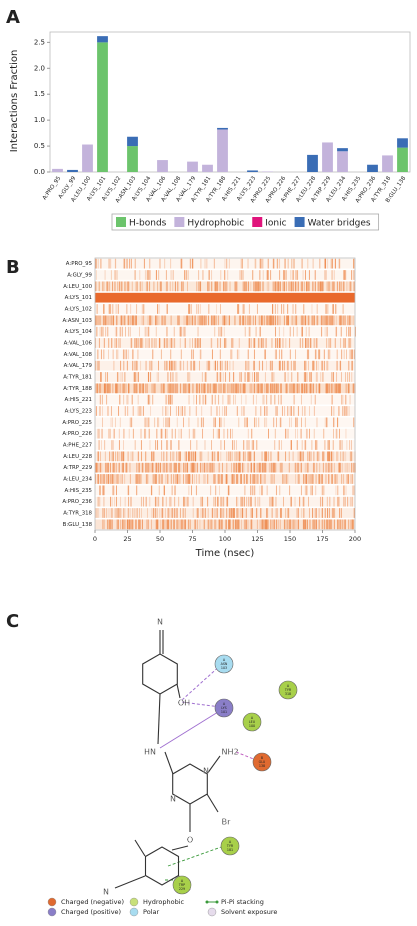 The height and width of the screenshot is (926, 417). I want to click on bar-segment, so click(72, 170).